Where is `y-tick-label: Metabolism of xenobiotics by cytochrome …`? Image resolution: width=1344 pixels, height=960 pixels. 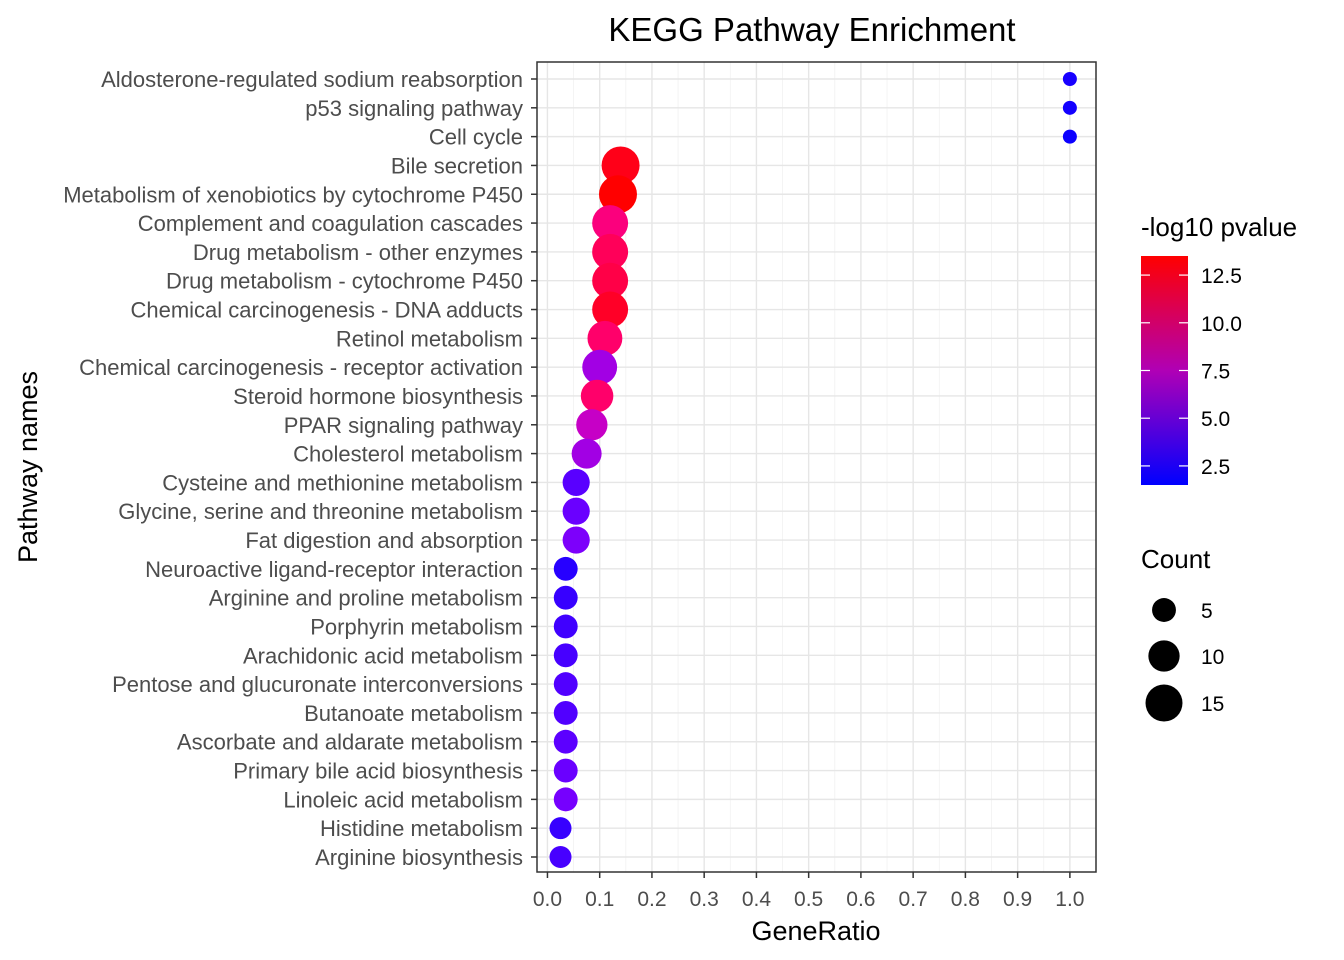 y-tick-label: Metabolism of xenobiotics by cytochrome … is located at coordinates (293, 194).